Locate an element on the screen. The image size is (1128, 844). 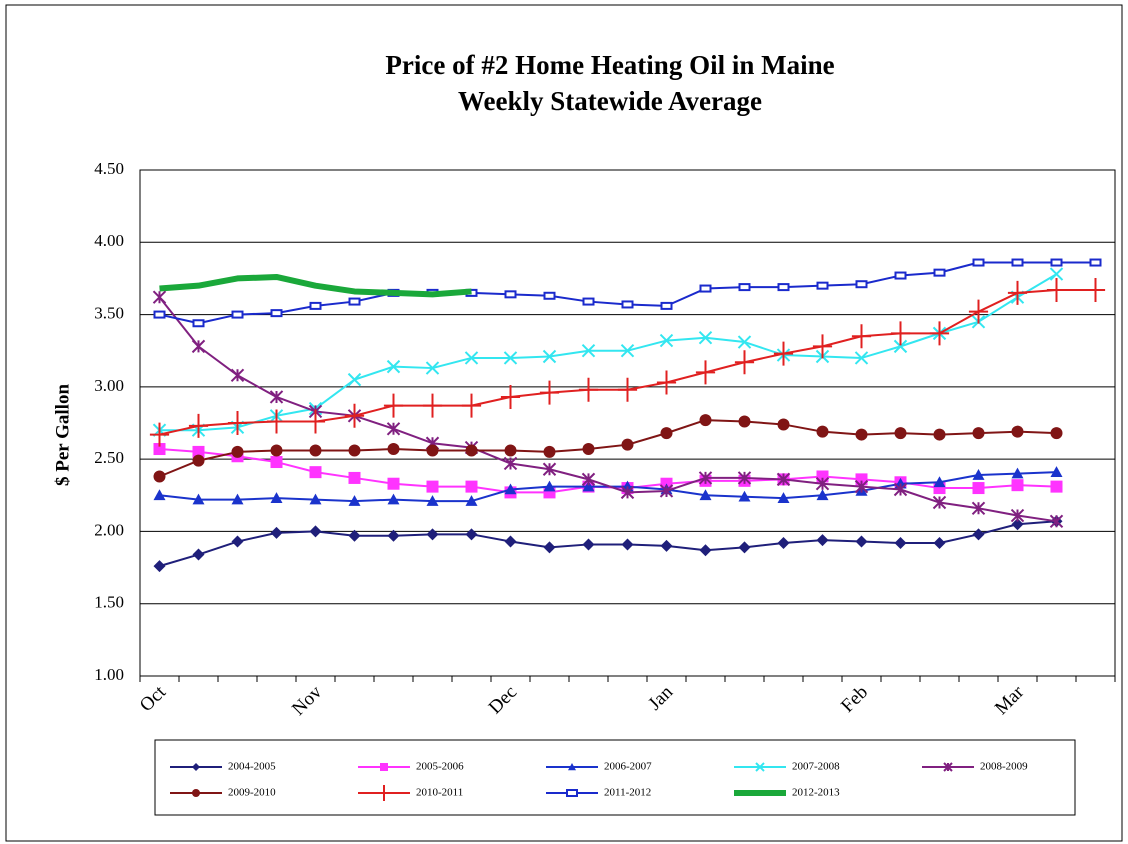
legend-label: 2008-2009 is located at coordinates (1004, 767).